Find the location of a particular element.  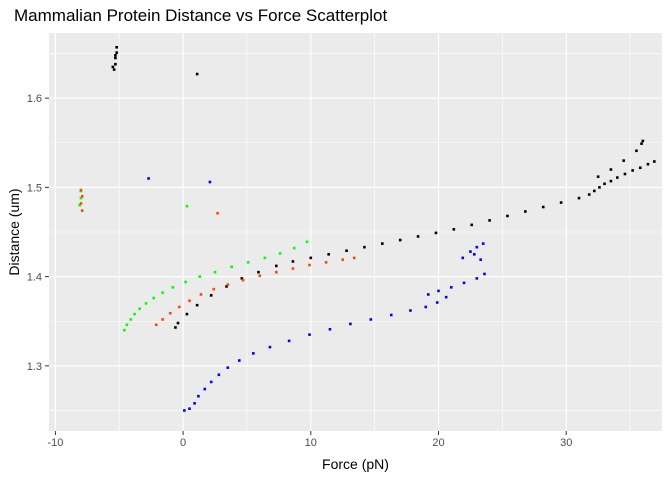

x-tick-label: 0 is located at coordinates (183, 443).